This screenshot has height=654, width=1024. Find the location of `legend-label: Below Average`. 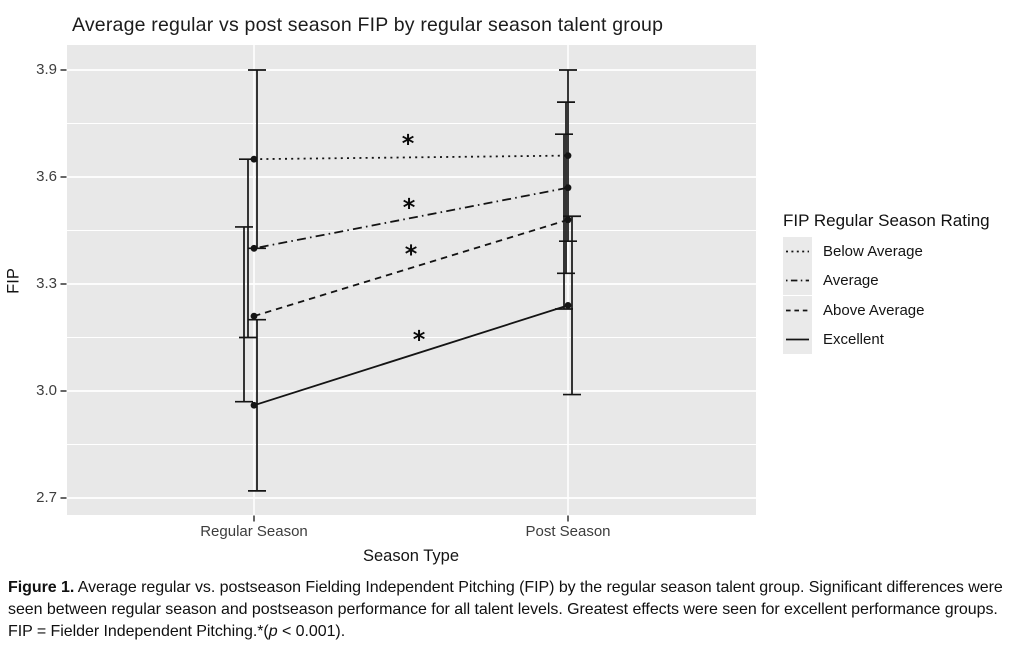

legend-label: Below Average is located at coordinates (873, 252).